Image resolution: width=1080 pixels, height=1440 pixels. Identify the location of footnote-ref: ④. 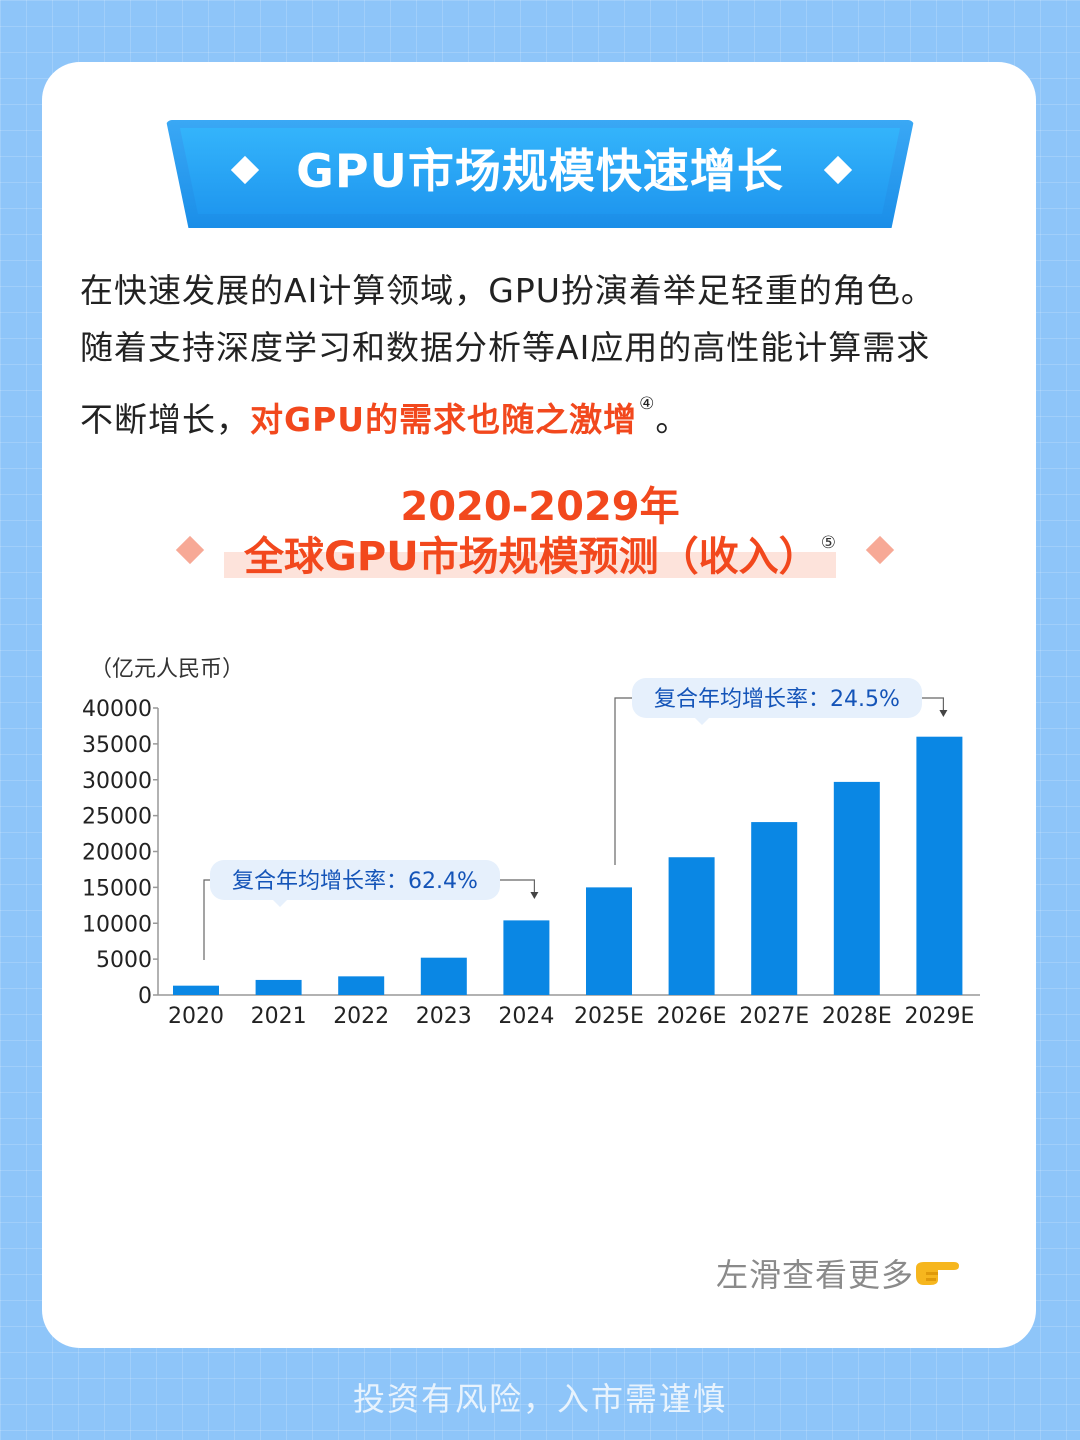
(647, 404).